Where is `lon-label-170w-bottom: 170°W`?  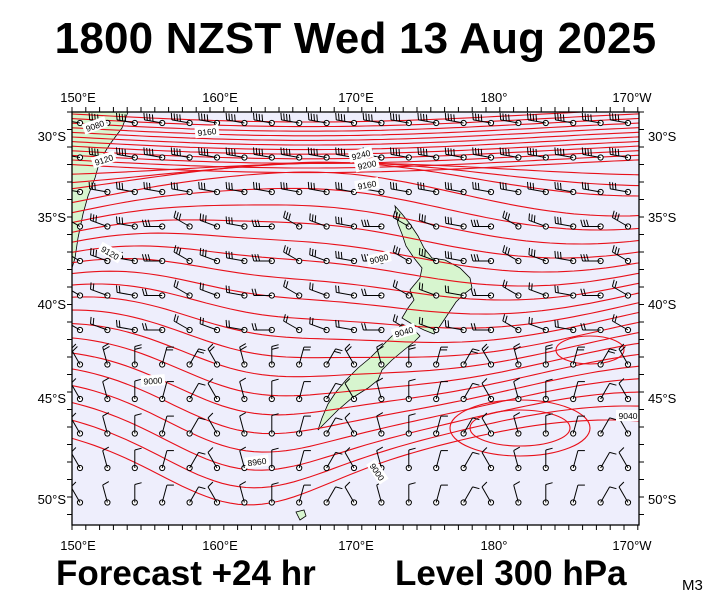 lon-label-170w-bottom: 170°W is located at coordinates (632, 544).